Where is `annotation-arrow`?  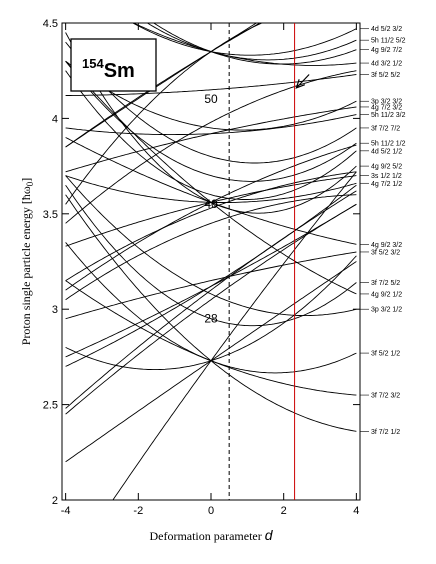
annotation-arrow is located at coordinates (302, 81).